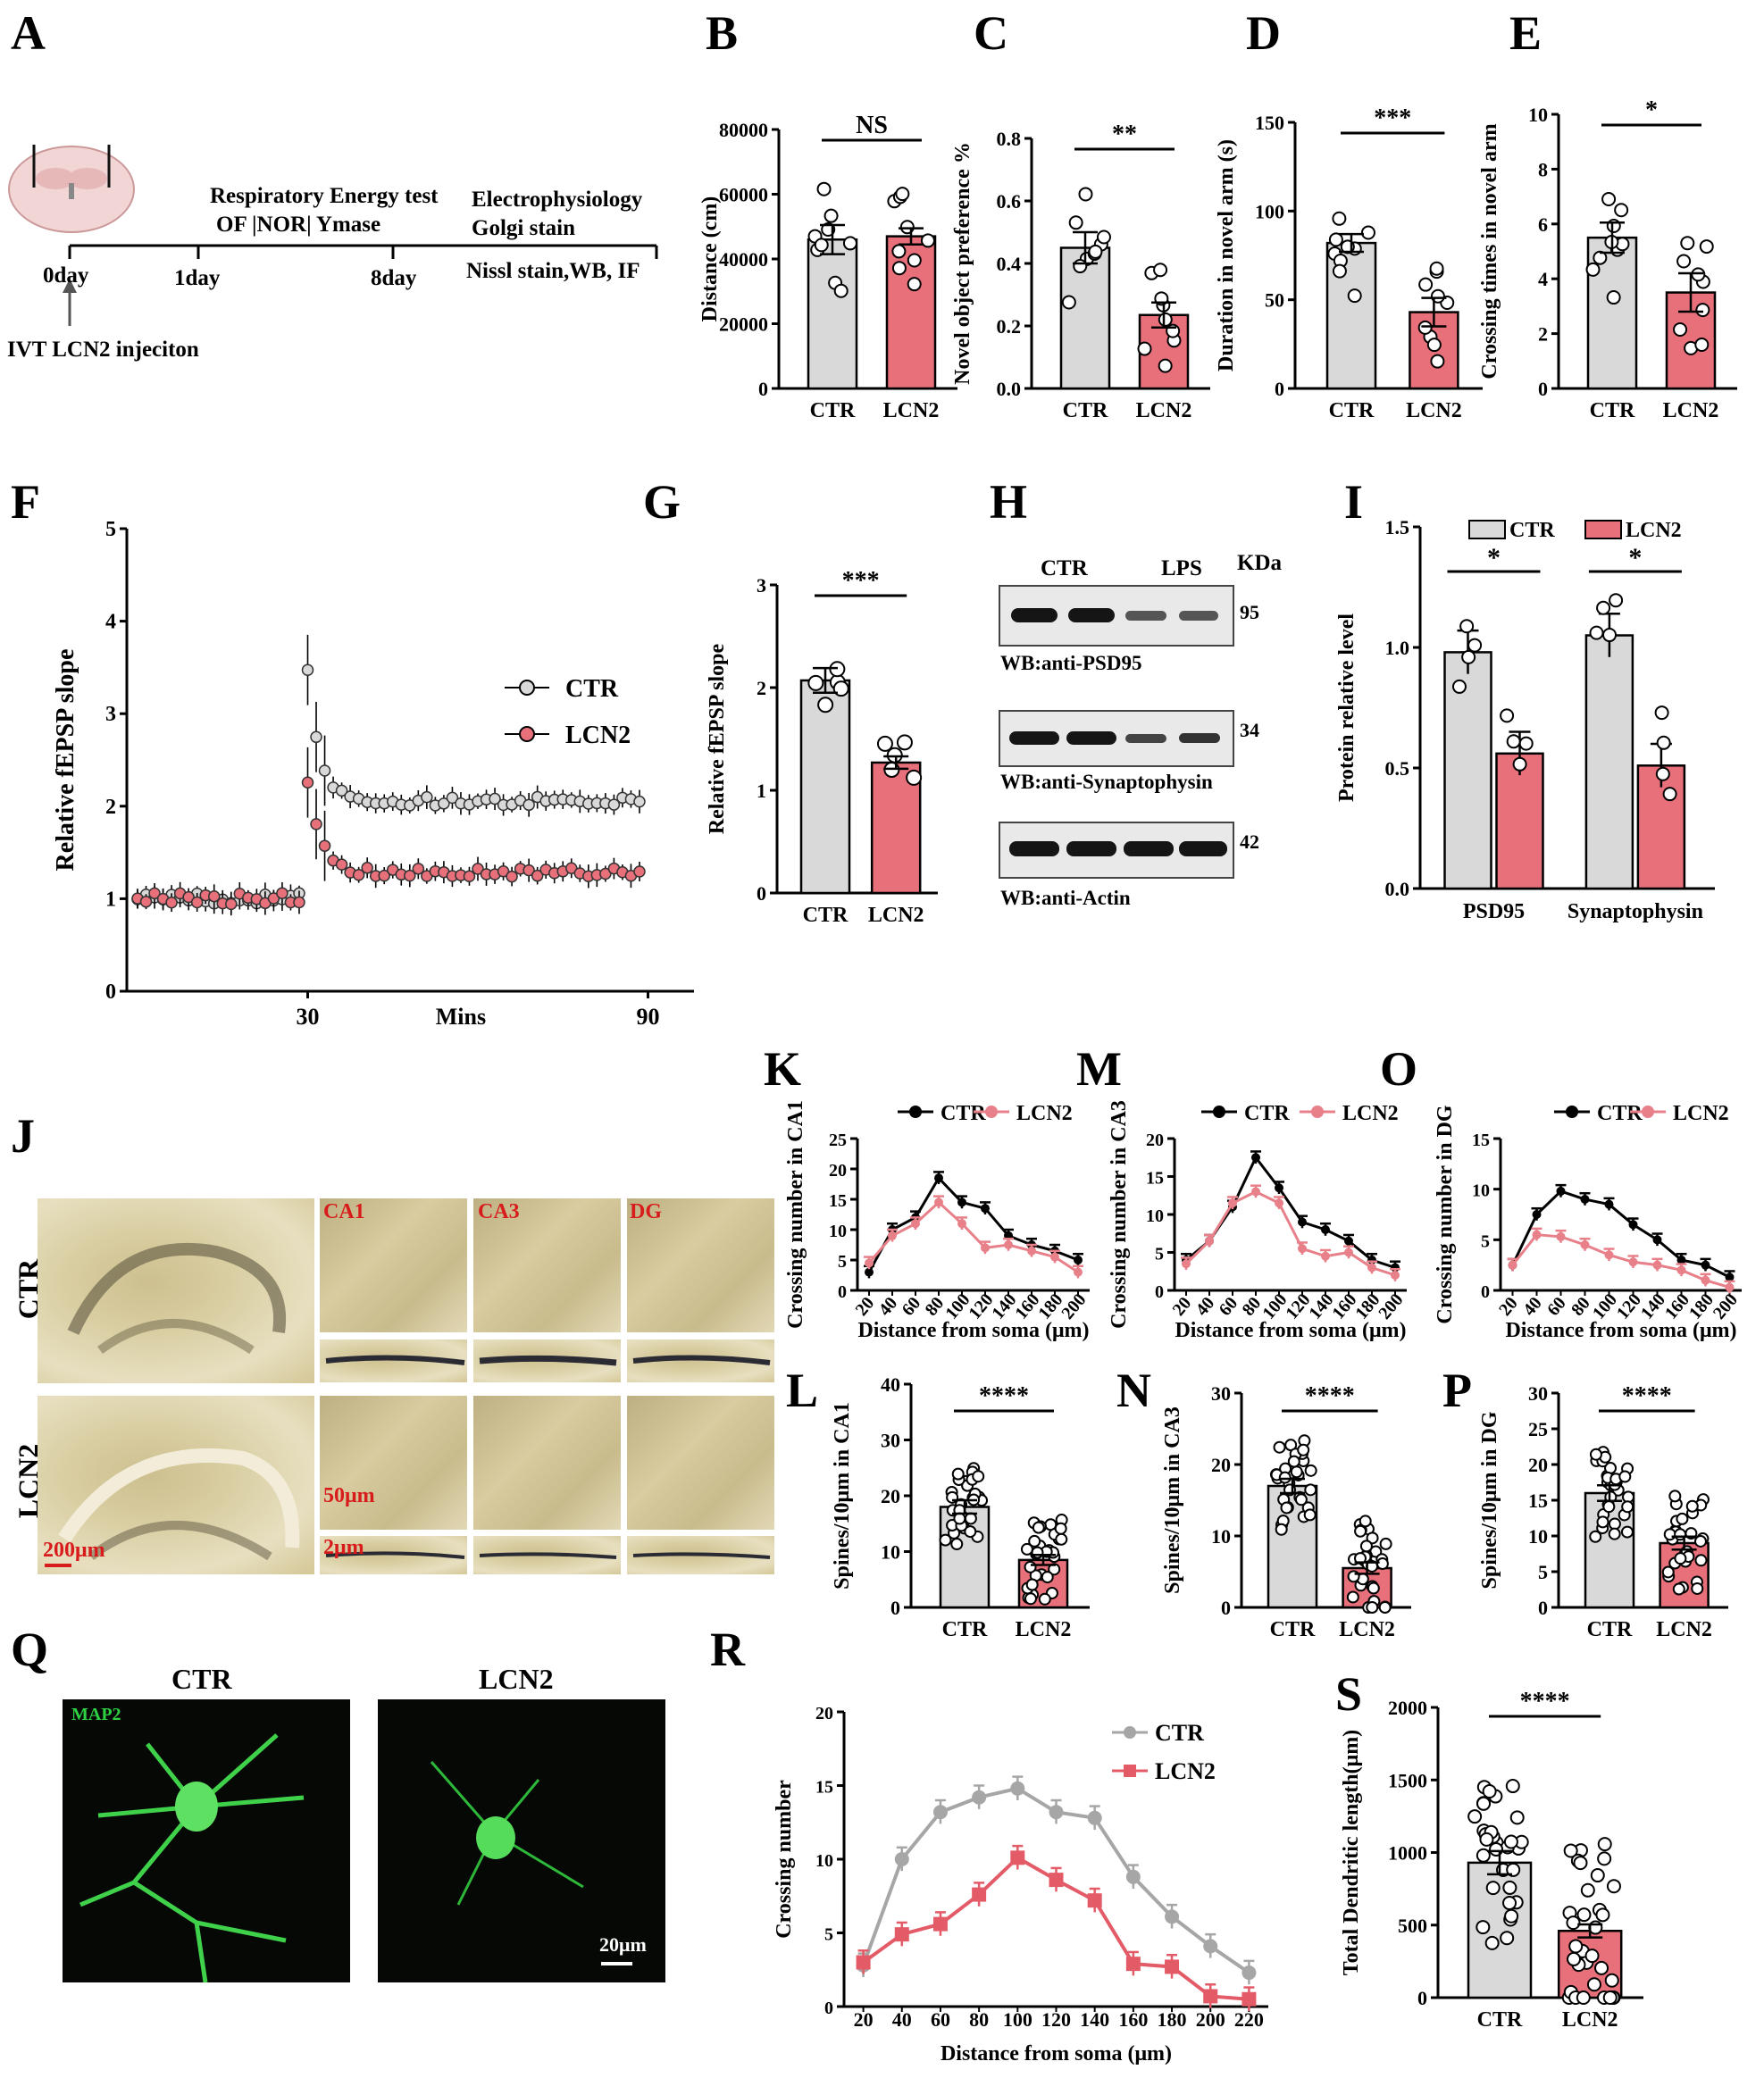 This screenshot has height=2078, width=1764. I want to click on chart-r-legend-ctr: CTR, so click(1179, 1733).